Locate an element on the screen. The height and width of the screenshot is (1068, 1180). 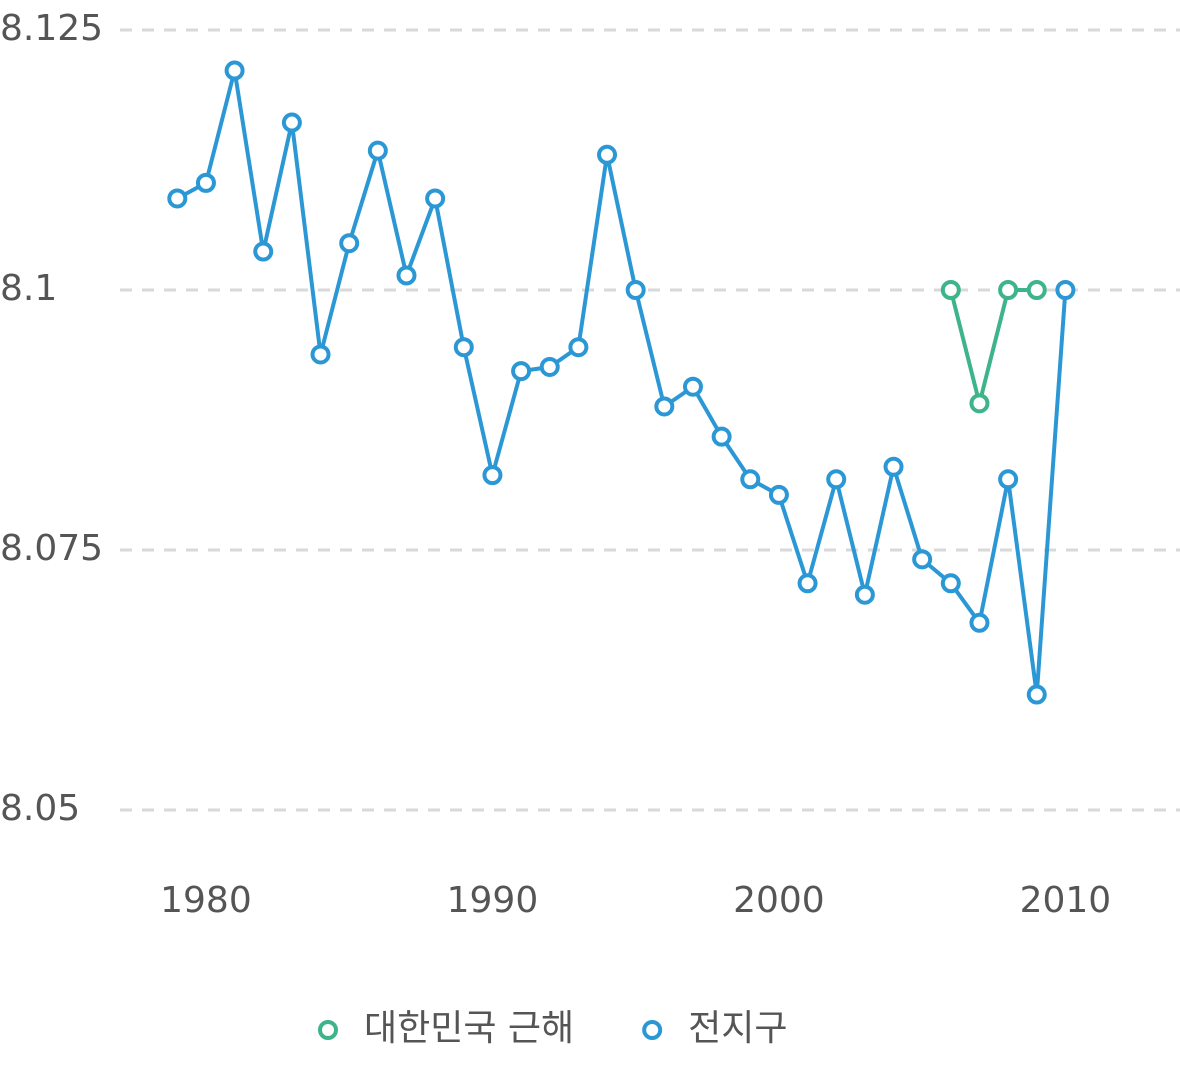
legend-label: 대한민국 근해 is located at coordinates (469, 1028).